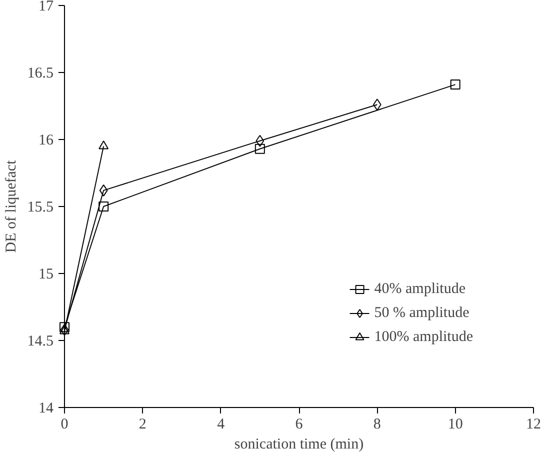  Describe the element at coordinates (299, 444) in the screenshot. I see `x-axis-title: sonication time (min)` at that location.